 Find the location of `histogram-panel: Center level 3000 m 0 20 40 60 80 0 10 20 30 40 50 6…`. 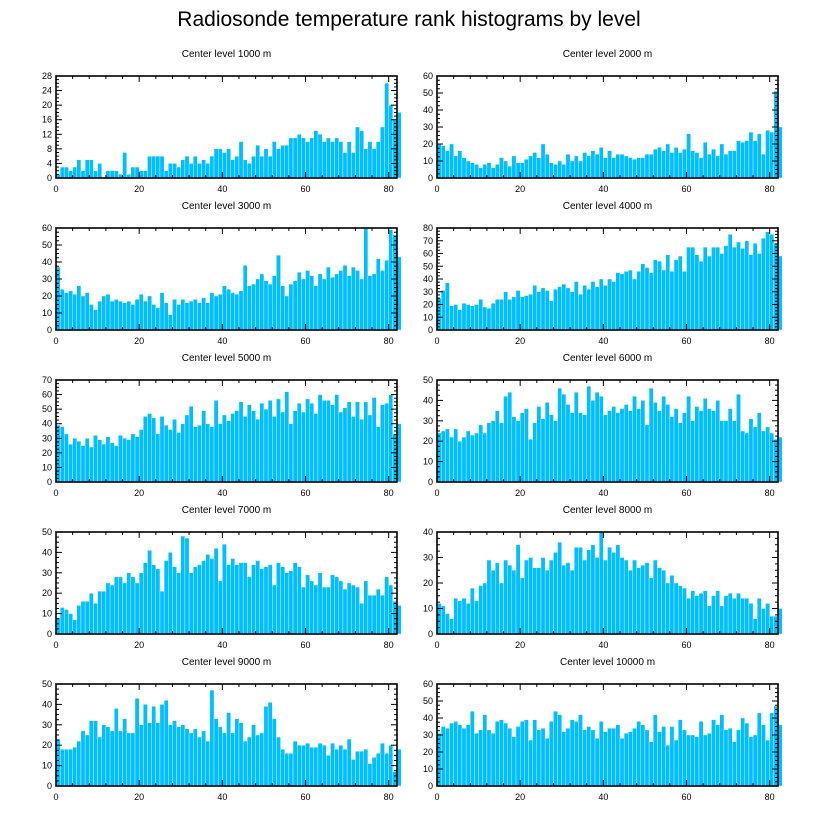

histogram-panel: Center level 3000 m 0 20 40 60 80 0 10 20 30 40 50 6… is located at coordinates (222, 273).